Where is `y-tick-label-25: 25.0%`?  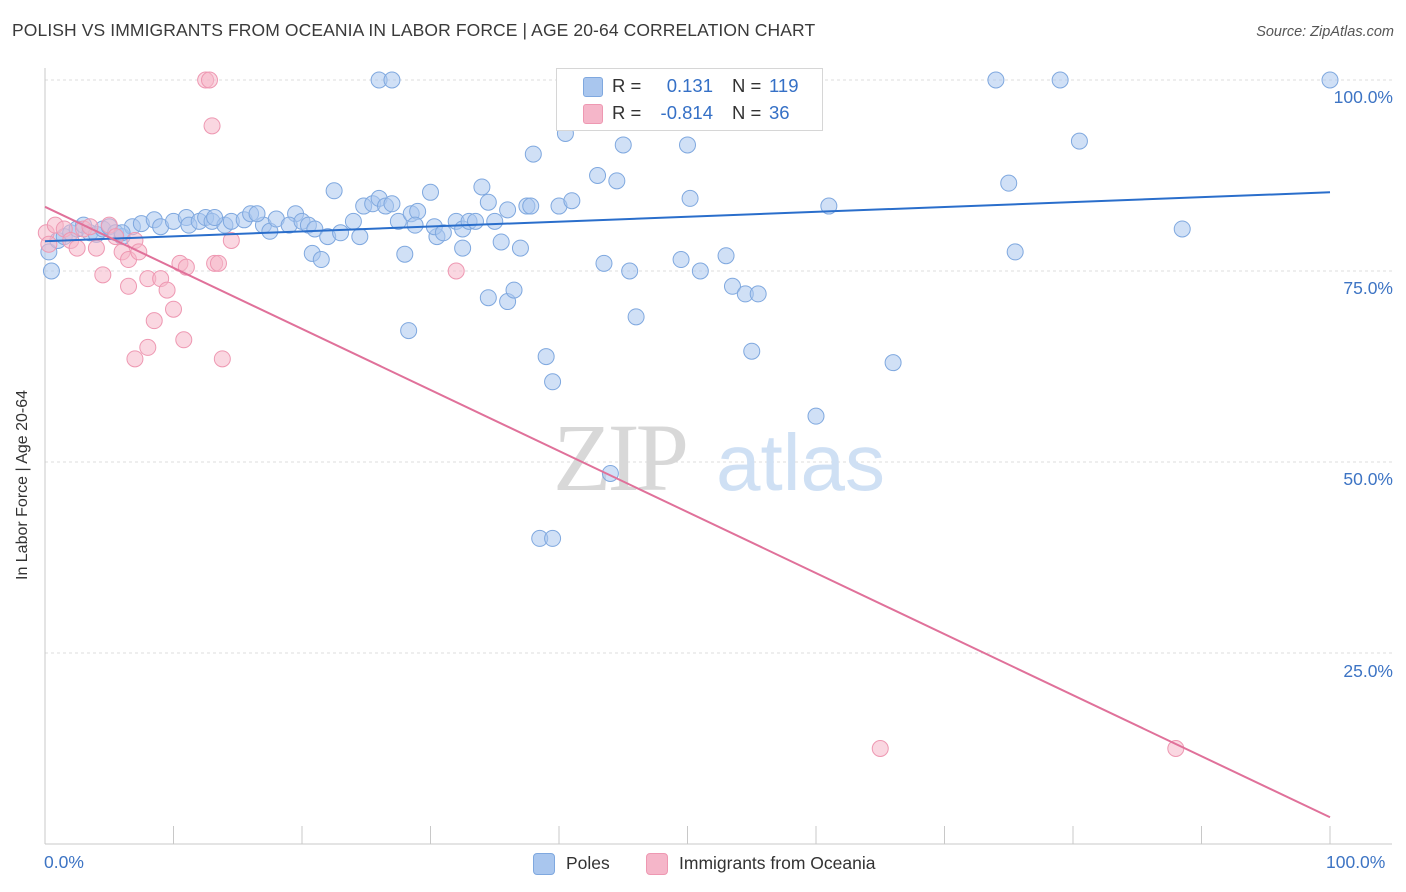 y-tick-label-25: 25.0% is located at coordinates (1368, 671).